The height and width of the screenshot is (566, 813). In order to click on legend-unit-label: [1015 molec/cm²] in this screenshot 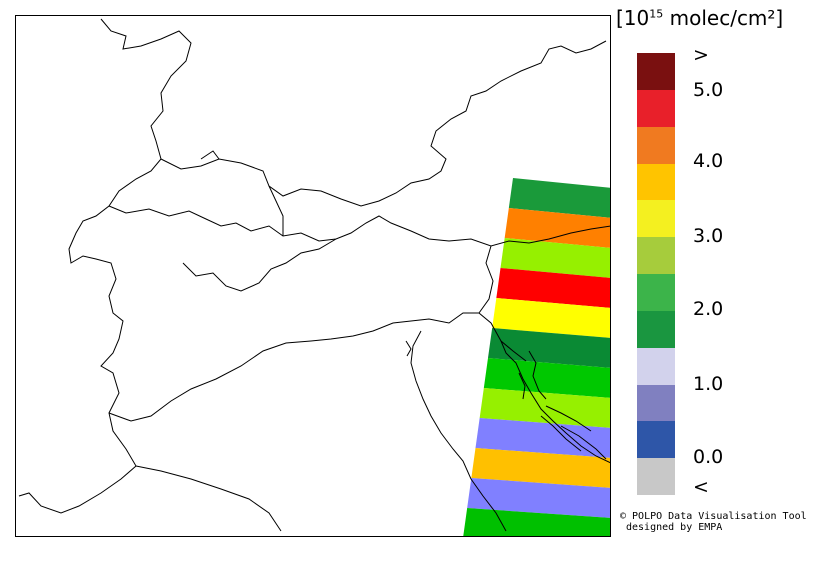, I will do `click(700, 18)`.